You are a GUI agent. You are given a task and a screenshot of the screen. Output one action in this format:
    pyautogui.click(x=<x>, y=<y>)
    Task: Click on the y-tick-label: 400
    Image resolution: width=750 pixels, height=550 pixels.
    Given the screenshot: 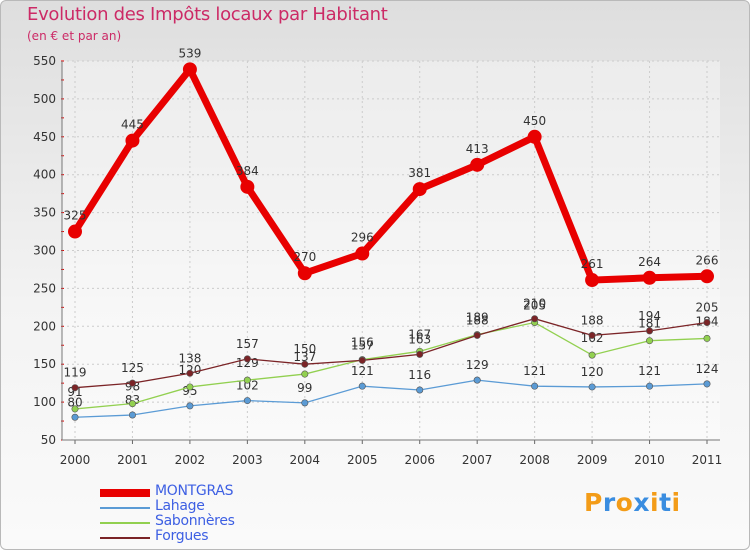 What is the action you would take?
    pyautogui.click(x=44, y=175)
    